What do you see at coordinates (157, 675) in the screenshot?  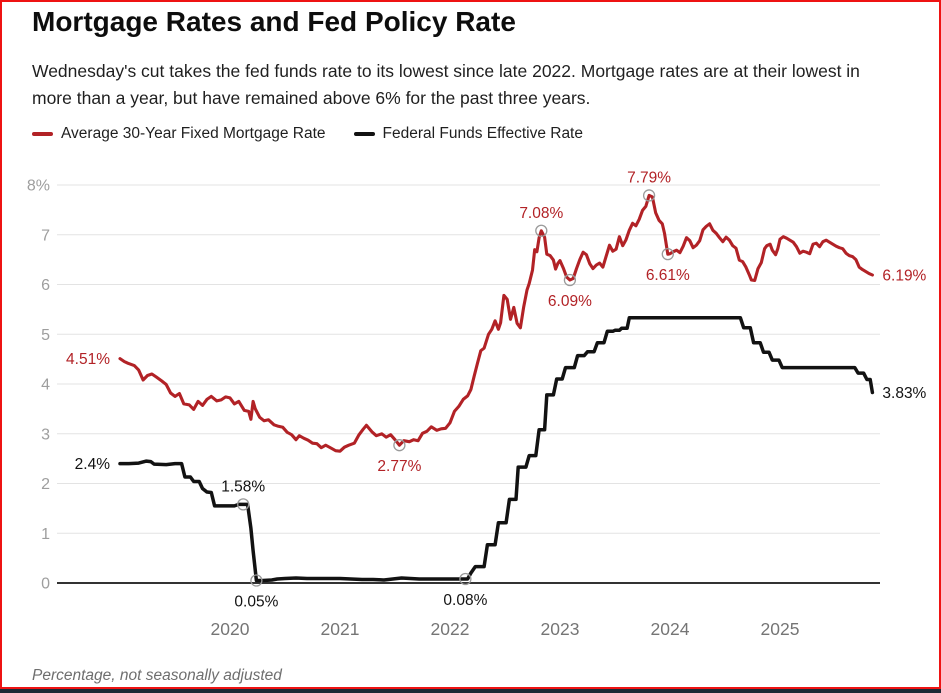 I see `chart-footnote: Percentage, not seasonally adjusted` at bounding box center [157, 675].